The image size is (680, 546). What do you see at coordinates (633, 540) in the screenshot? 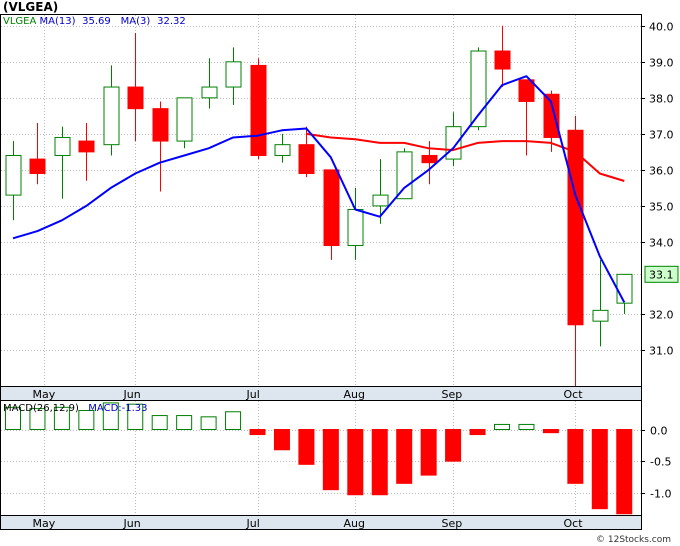
I see `watermark: © 12Stocks.com` at bounding box center [633, 540].